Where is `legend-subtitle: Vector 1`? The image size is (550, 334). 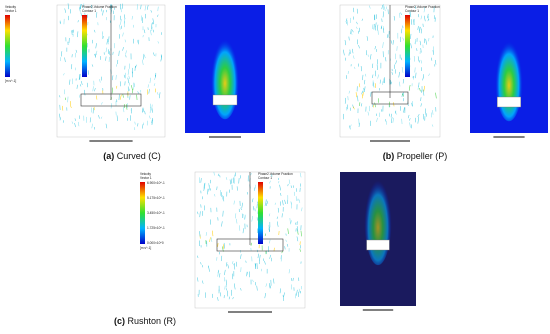 legend-subtitle: Vector 1 is located at coordinates (11, 11).